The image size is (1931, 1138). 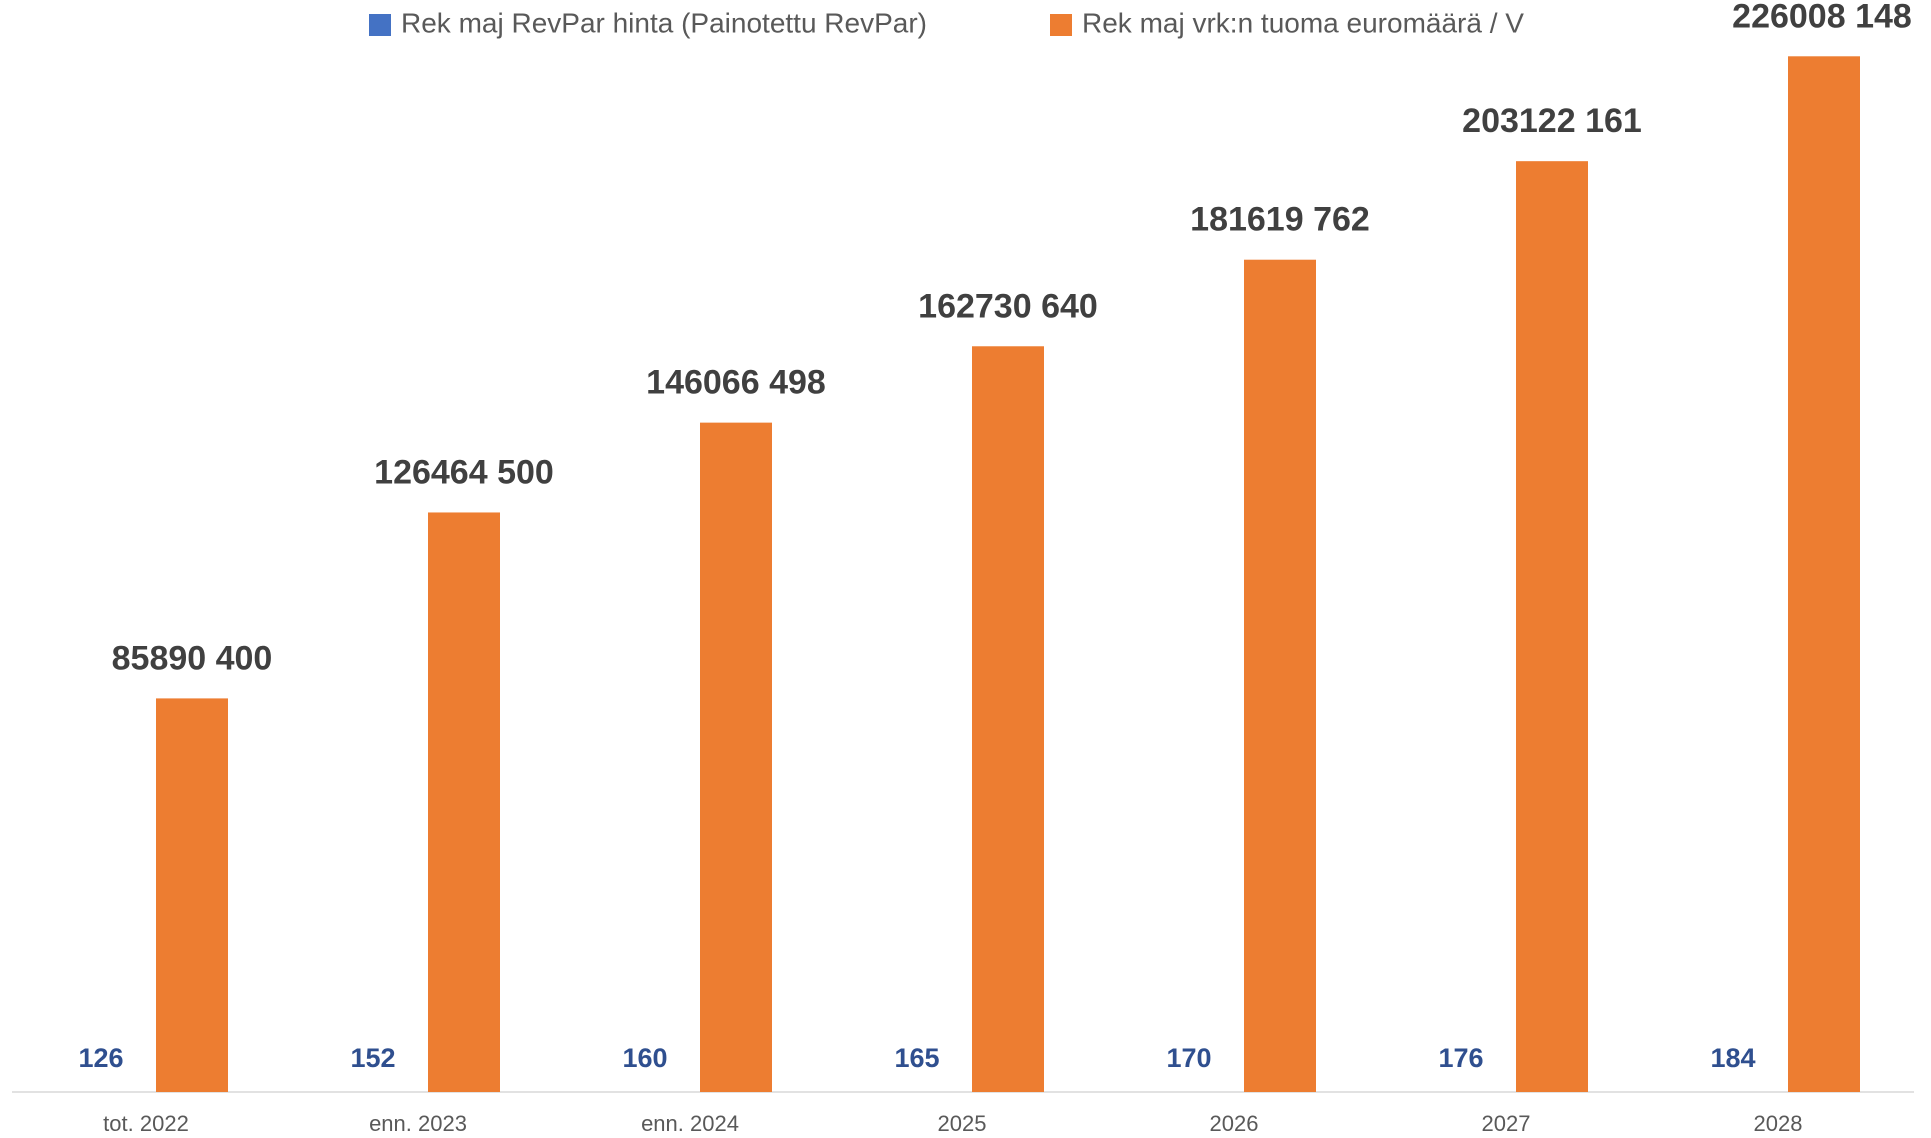 What do you see at coordinates (1303, 22) in the screenshot?
I see `legend-label: Rek maj vrk:n tuoma euromäärä / V` at bounding box center [1303, 22].